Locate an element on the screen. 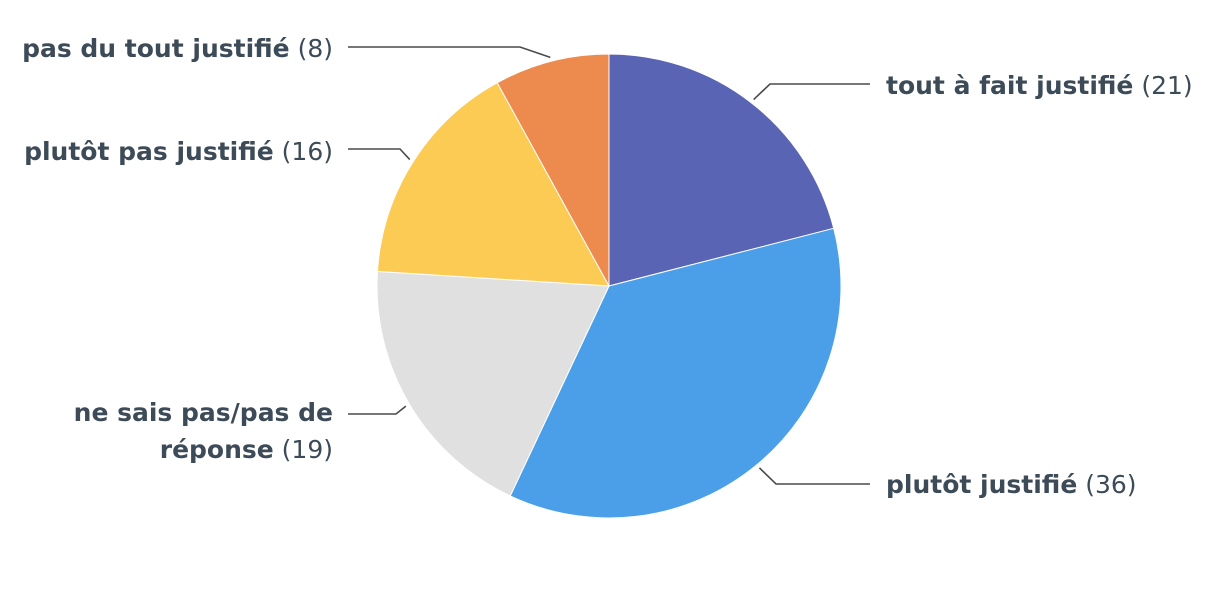 Image resolution: width=1220 pixels, height=596 pixels. slice-label-name: plutôt justifié is located at coordinates (981, 484).